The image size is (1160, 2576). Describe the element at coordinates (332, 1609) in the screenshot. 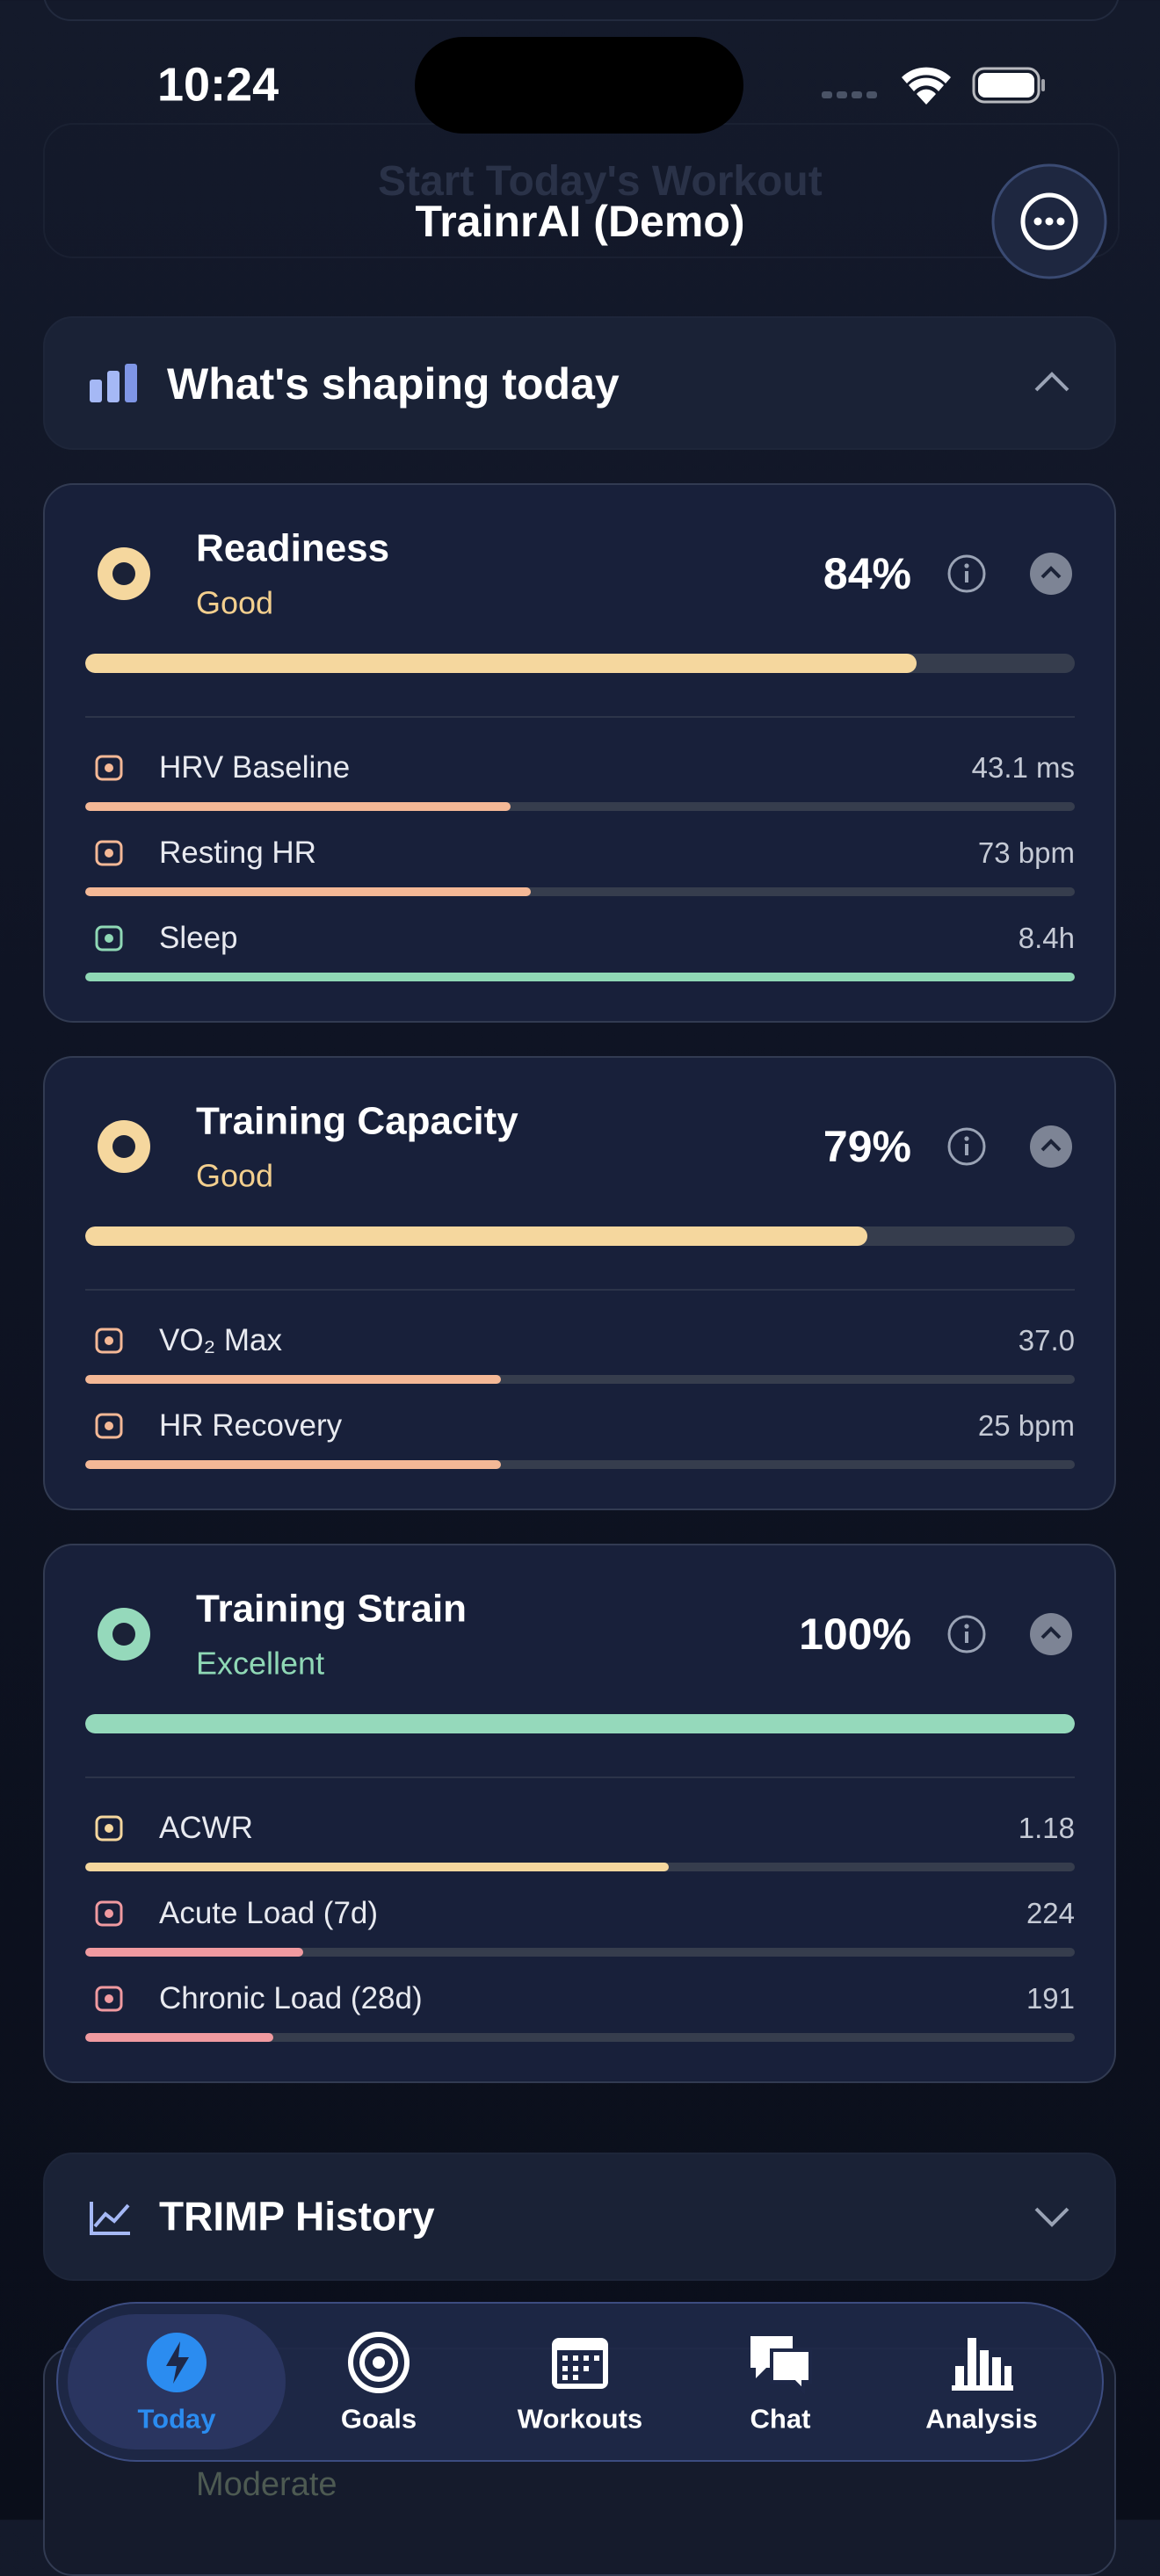

I see `card-title: Training Strain` at that location.